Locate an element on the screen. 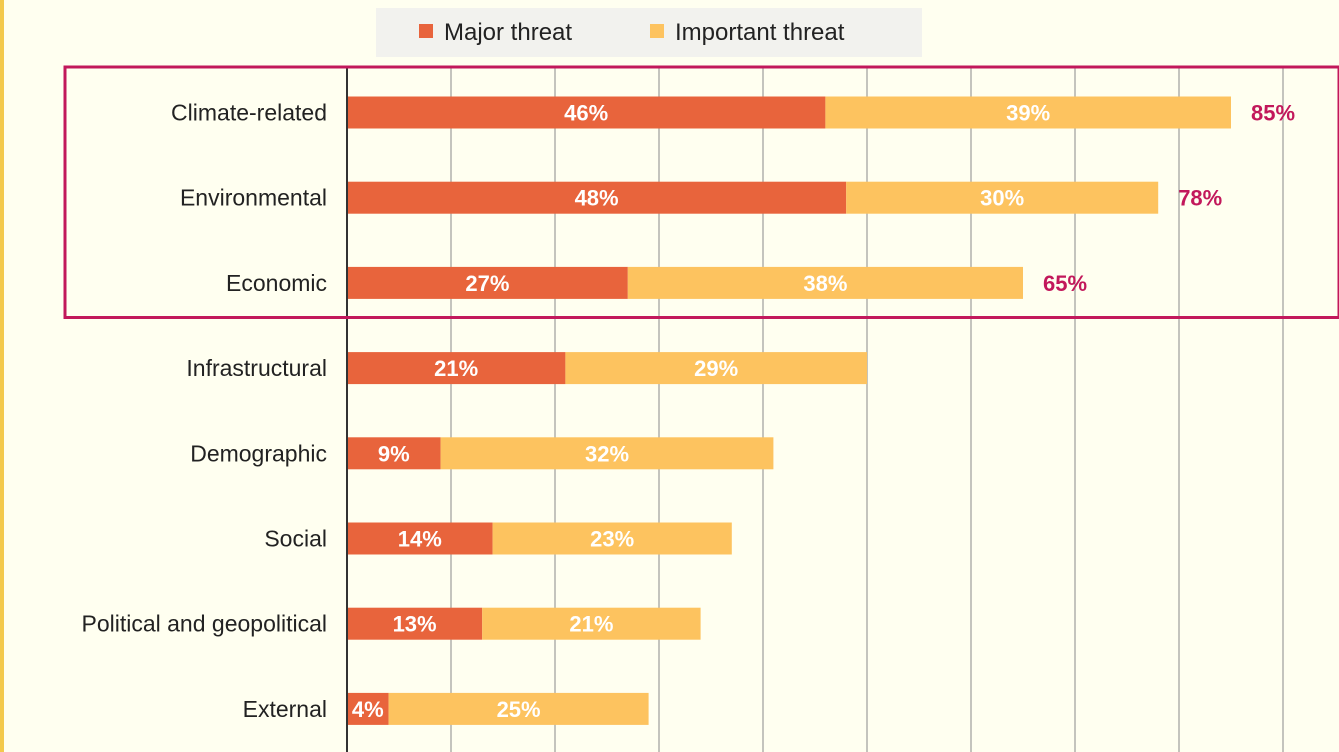 The image size is (1339, 752). category-label: Climate-related is located at coordinates (249, 113).